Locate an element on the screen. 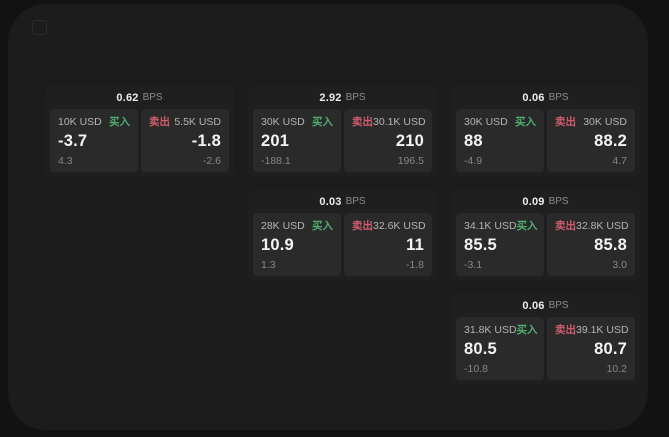  spread-value: 0.62 is located at coordinates (127, 97).